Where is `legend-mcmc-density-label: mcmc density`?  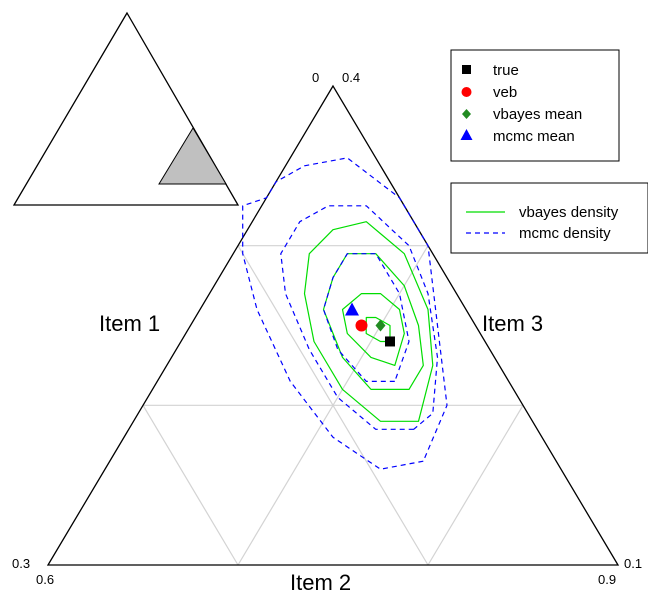 legend-mcmc-density-label: mcmc density is located at coordinates (565, 233).